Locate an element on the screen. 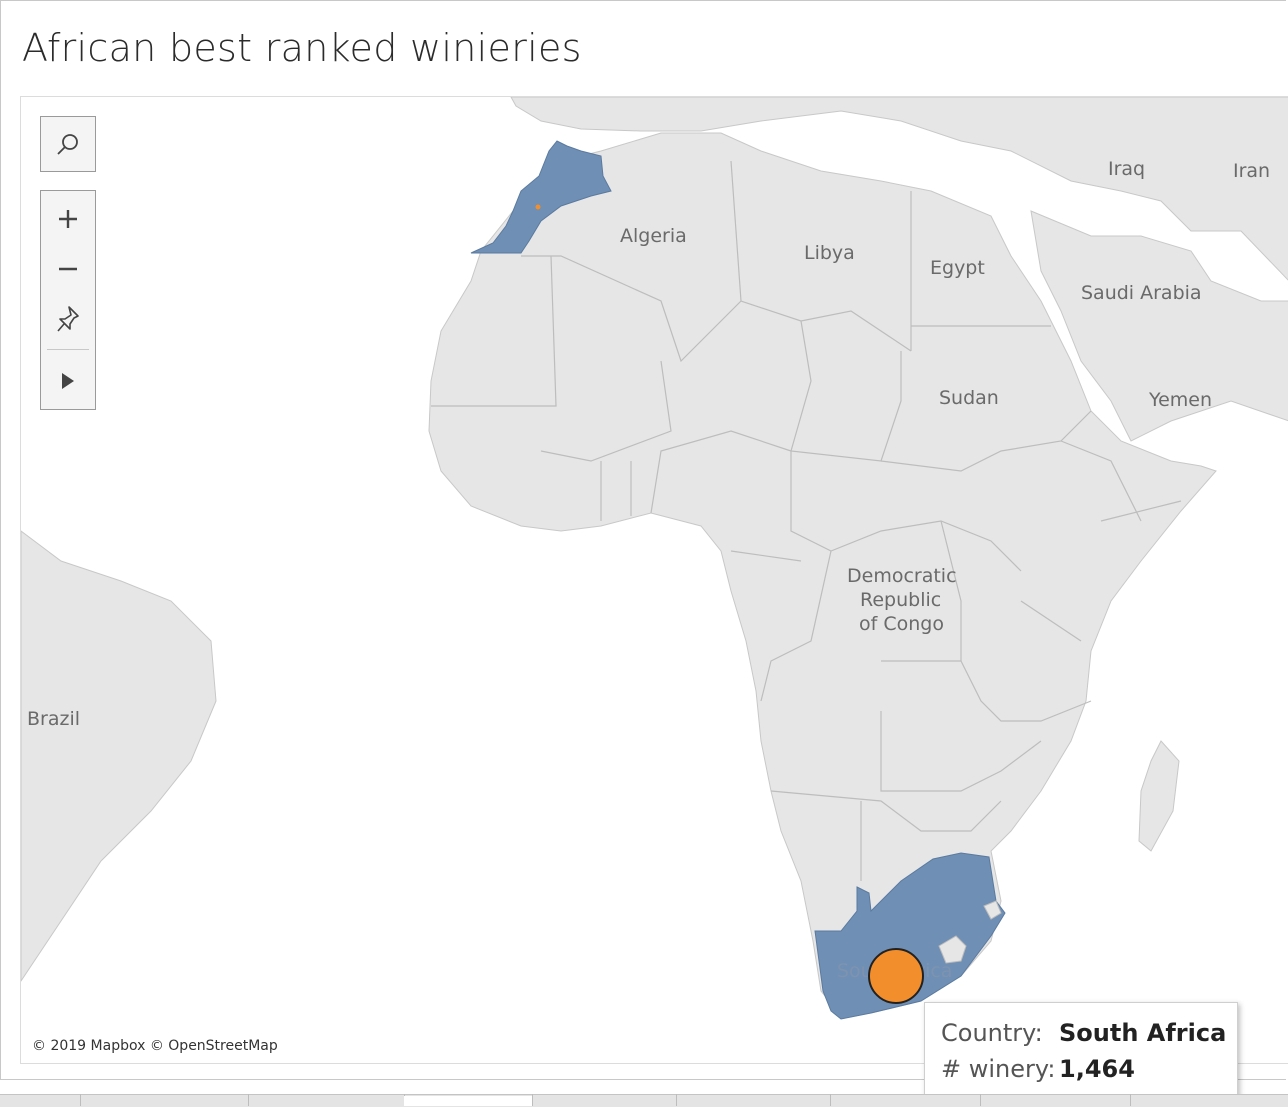 Image resolution: width=1288 pixels, height=1107 pixels. toolbar-divider is located at coordinates (68, 349).